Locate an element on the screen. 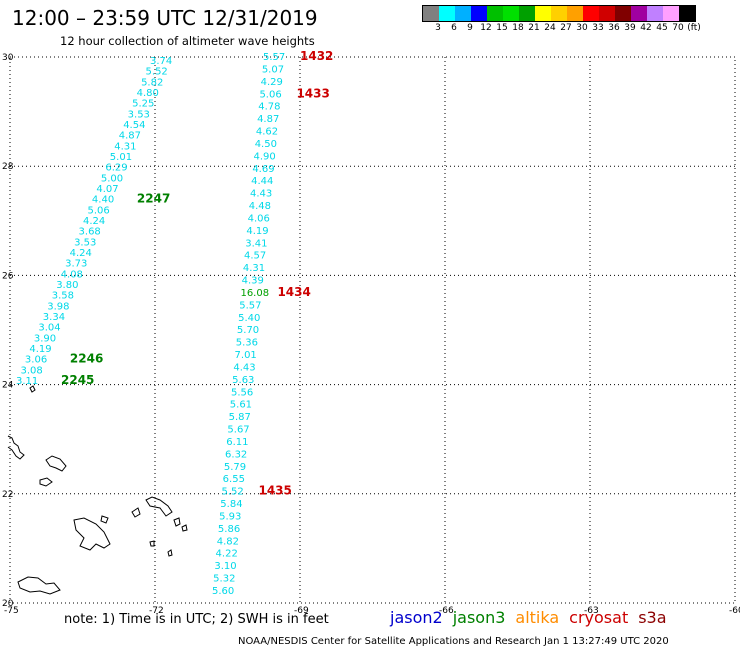 This screenshot has width=740, height=650. wave-height-label: 5.84 is located at coordinates (231, 504).